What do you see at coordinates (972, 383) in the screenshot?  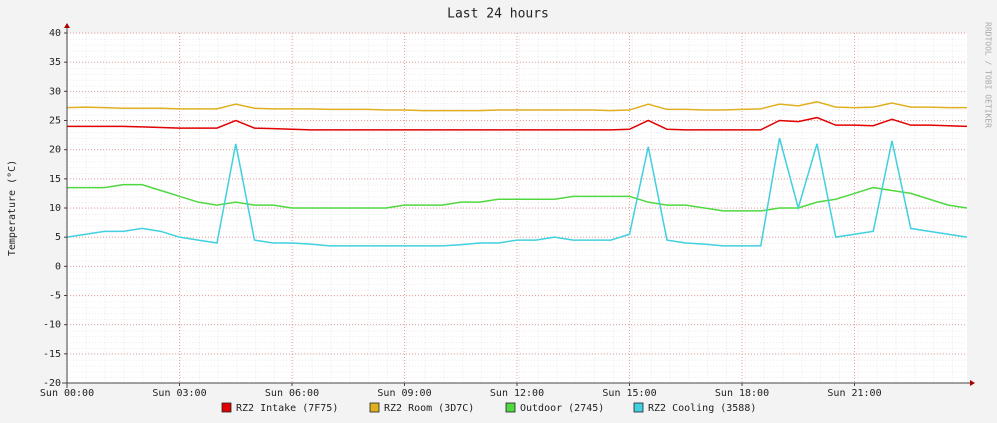 I see `x-arrow` at bounding box center [972, 383].